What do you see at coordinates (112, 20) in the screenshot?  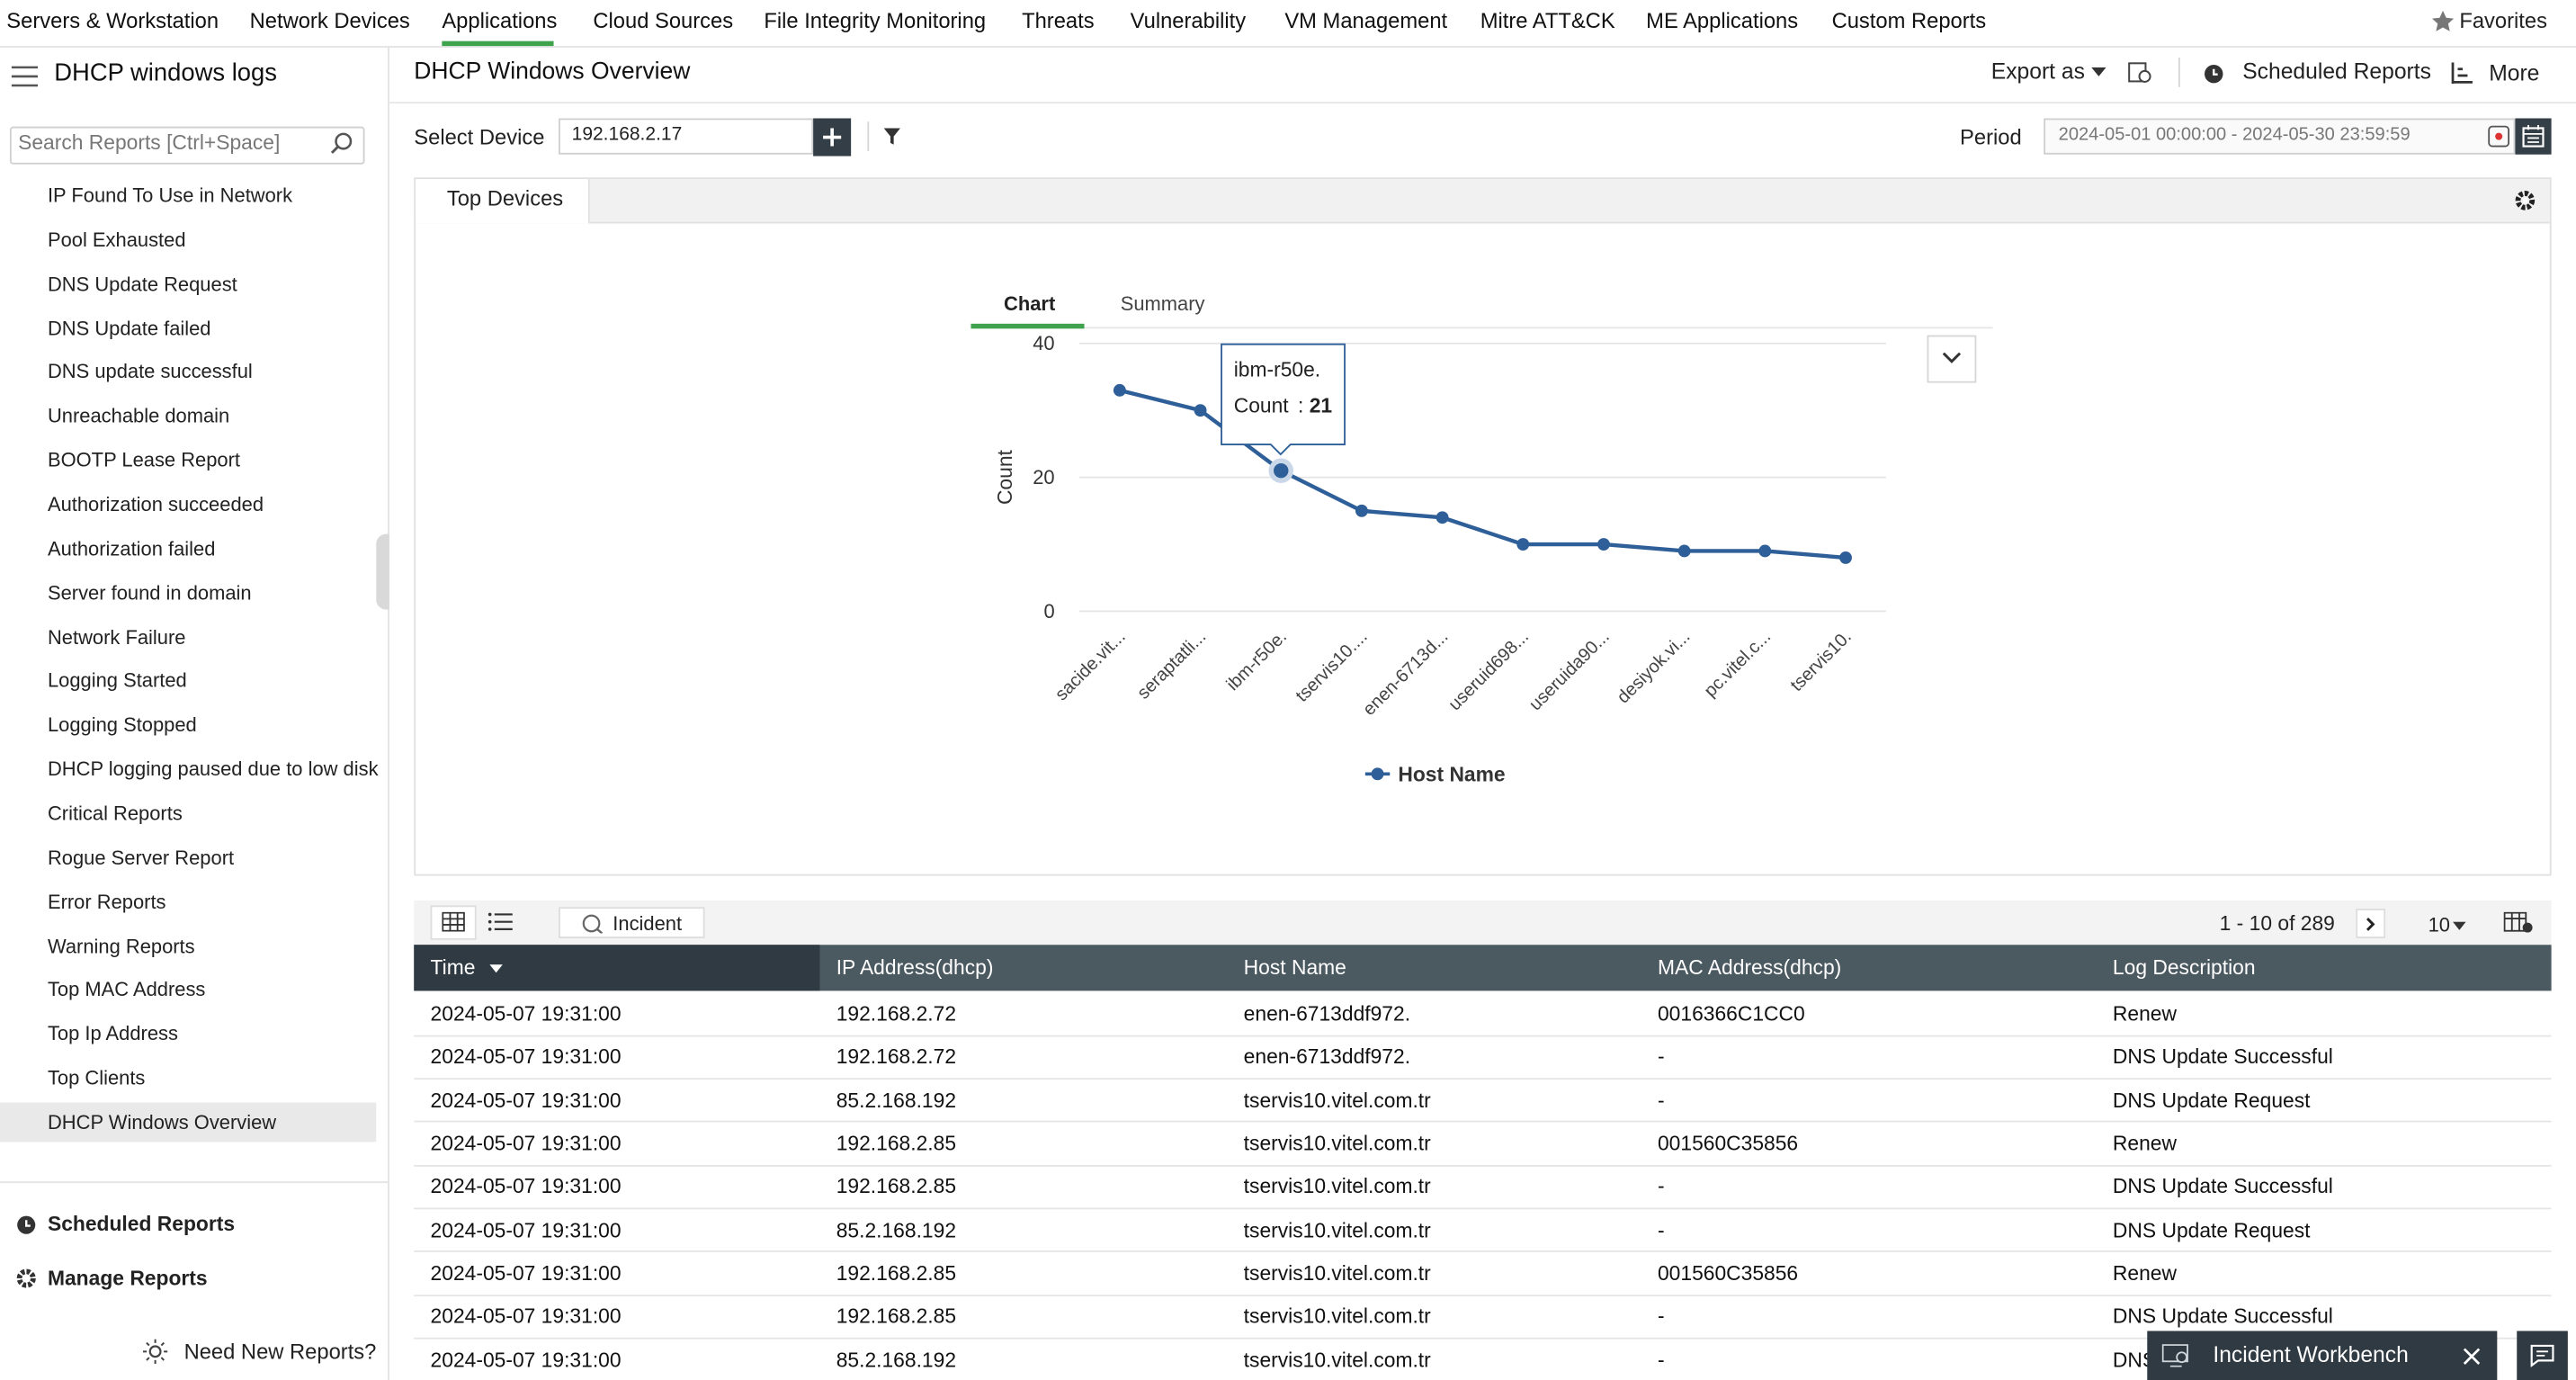 I see `nav-item: Servers & Workstation` at bounding box center [112, 20].